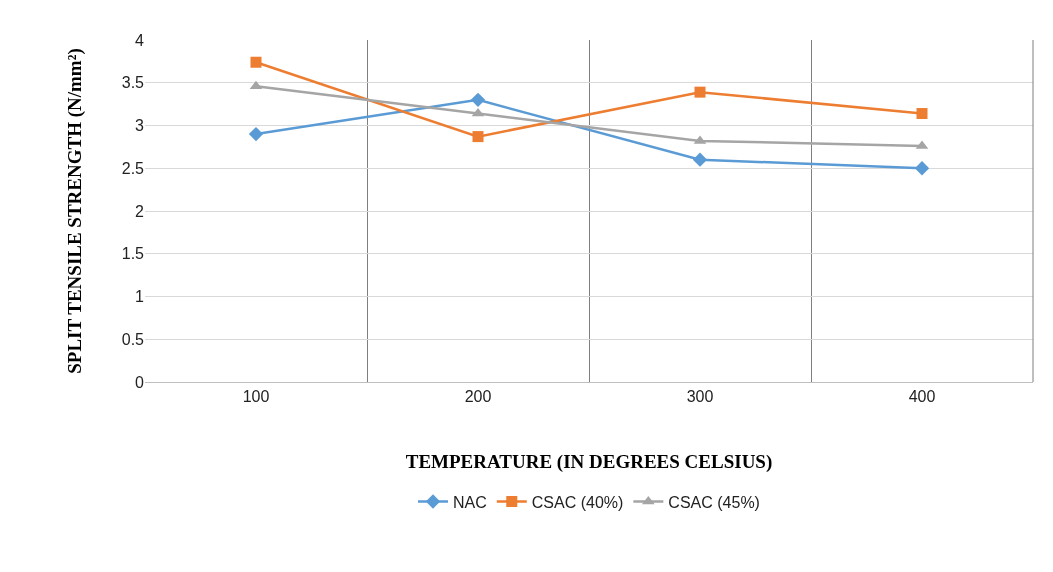  I want to click on x-axis-title: TEMPERATURE (IN DEGREES CELSIUS), so click(589, 462).